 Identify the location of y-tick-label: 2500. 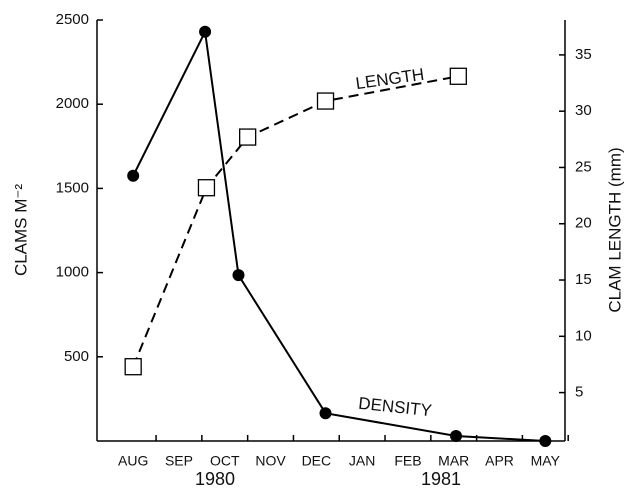
(72, 19).